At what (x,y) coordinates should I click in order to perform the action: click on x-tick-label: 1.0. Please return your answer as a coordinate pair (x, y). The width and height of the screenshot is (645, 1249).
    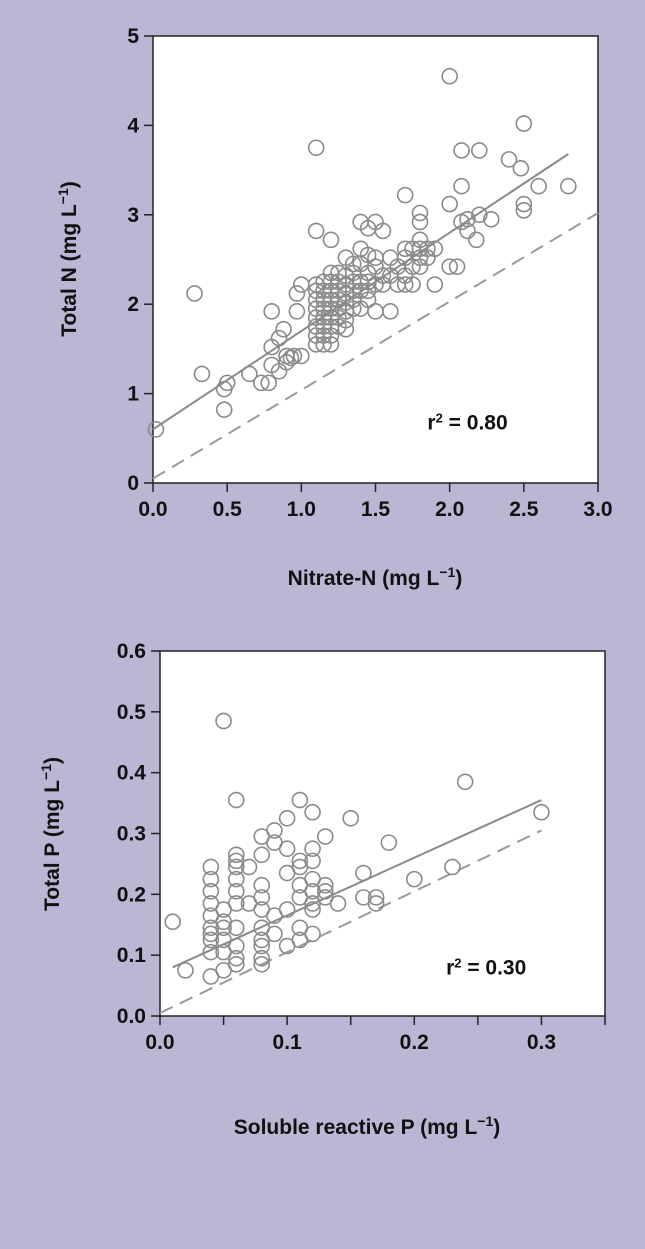
    Looking at the image, I should click on (301, 509).